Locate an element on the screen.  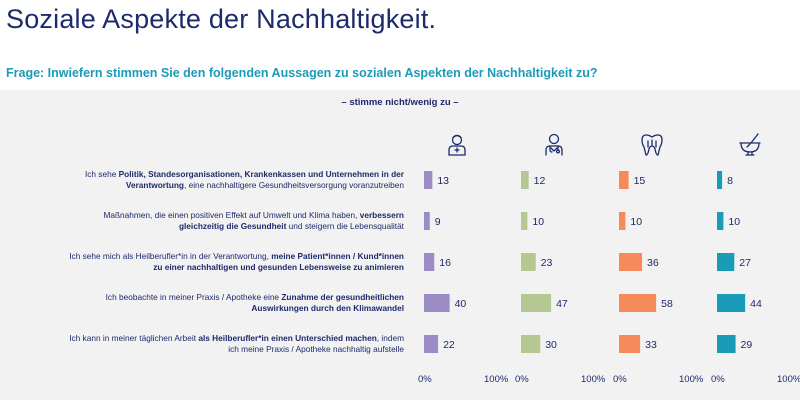
tooth-icon is located at coordinates (652, 144).